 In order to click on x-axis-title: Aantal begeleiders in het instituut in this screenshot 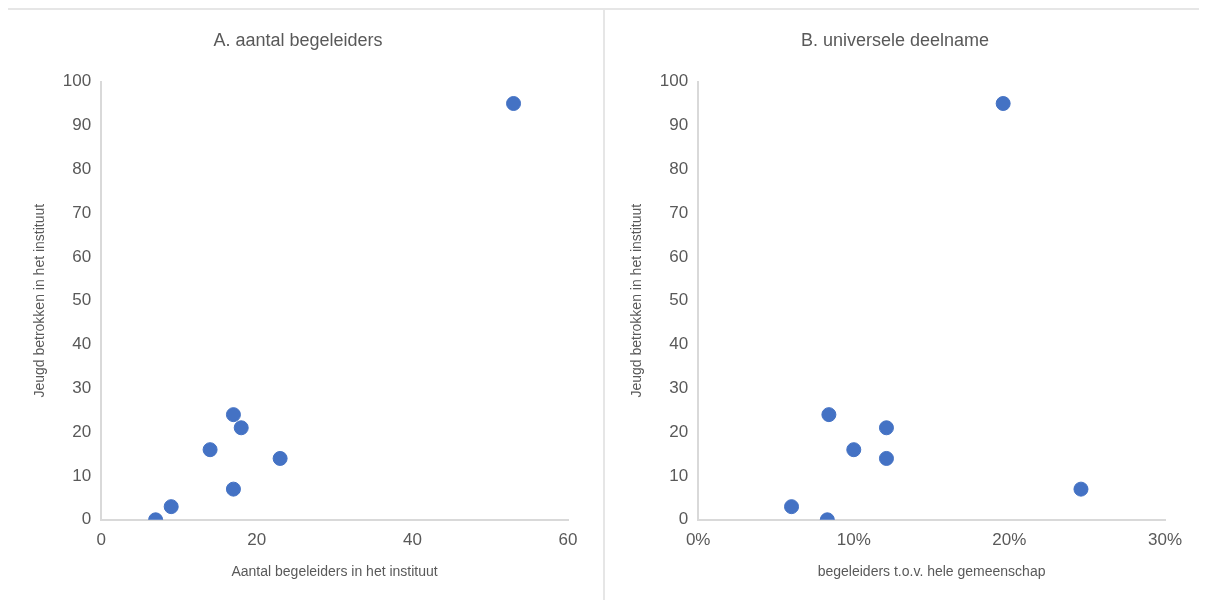, I will do `click(334, 571)`.